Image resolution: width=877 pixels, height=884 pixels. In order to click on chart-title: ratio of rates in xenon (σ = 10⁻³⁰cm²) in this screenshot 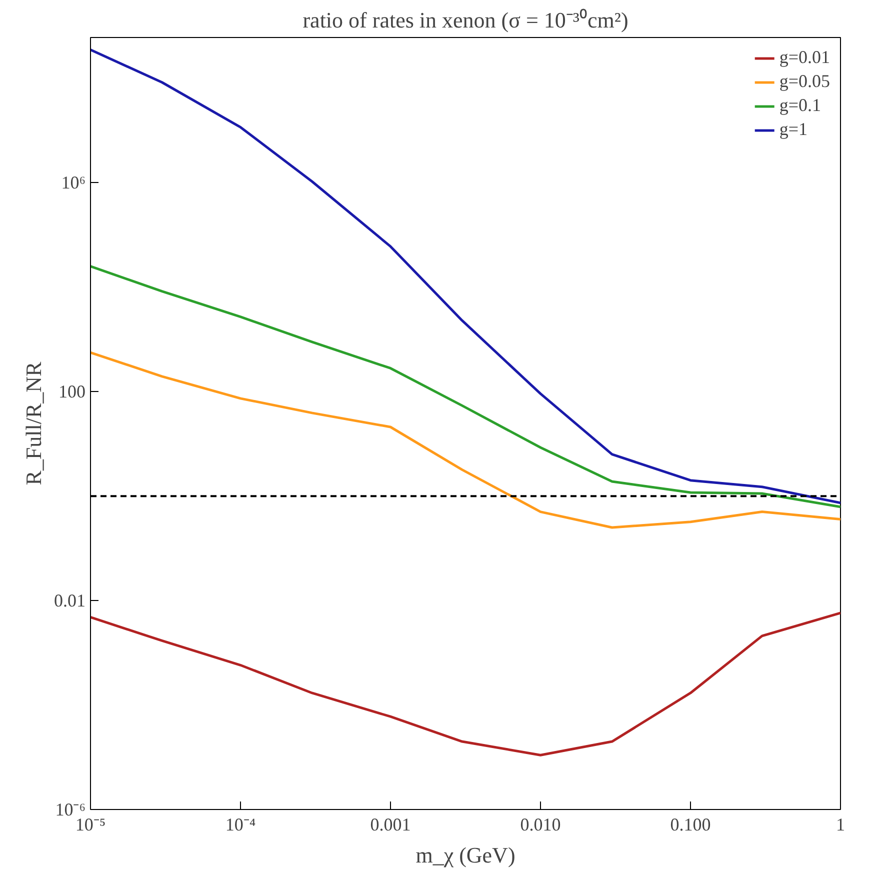, I will do `click(465, 20)`.